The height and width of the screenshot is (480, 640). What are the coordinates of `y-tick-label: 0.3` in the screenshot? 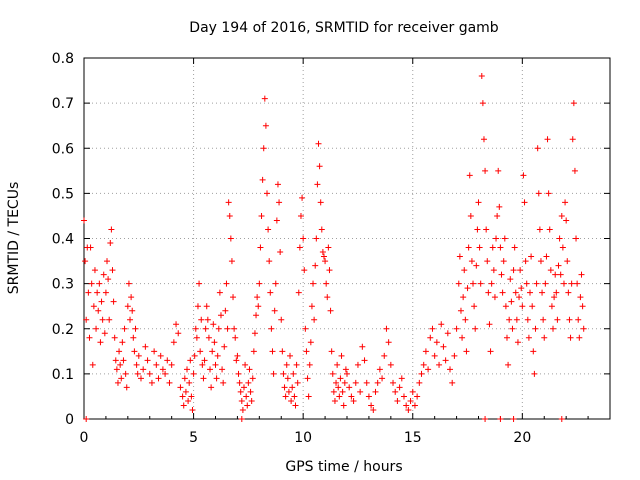 It's located at (63, 285).